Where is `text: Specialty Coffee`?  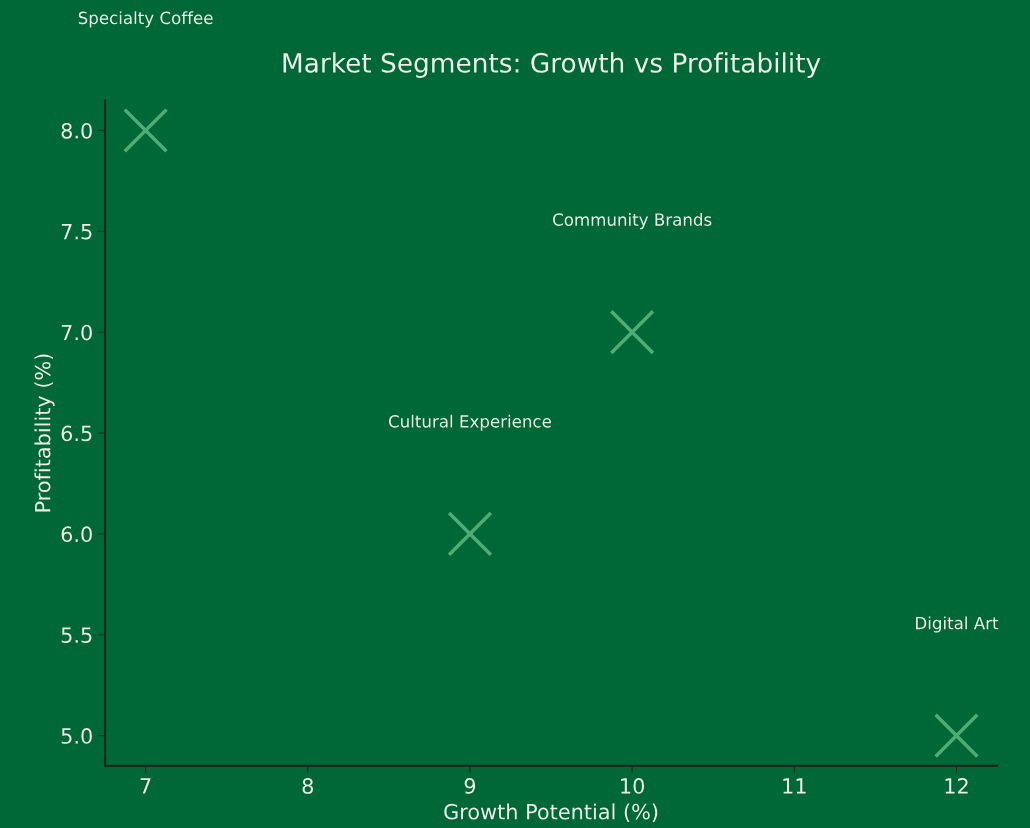
text: Specialty Coffee is located at coordinates (145, 19).